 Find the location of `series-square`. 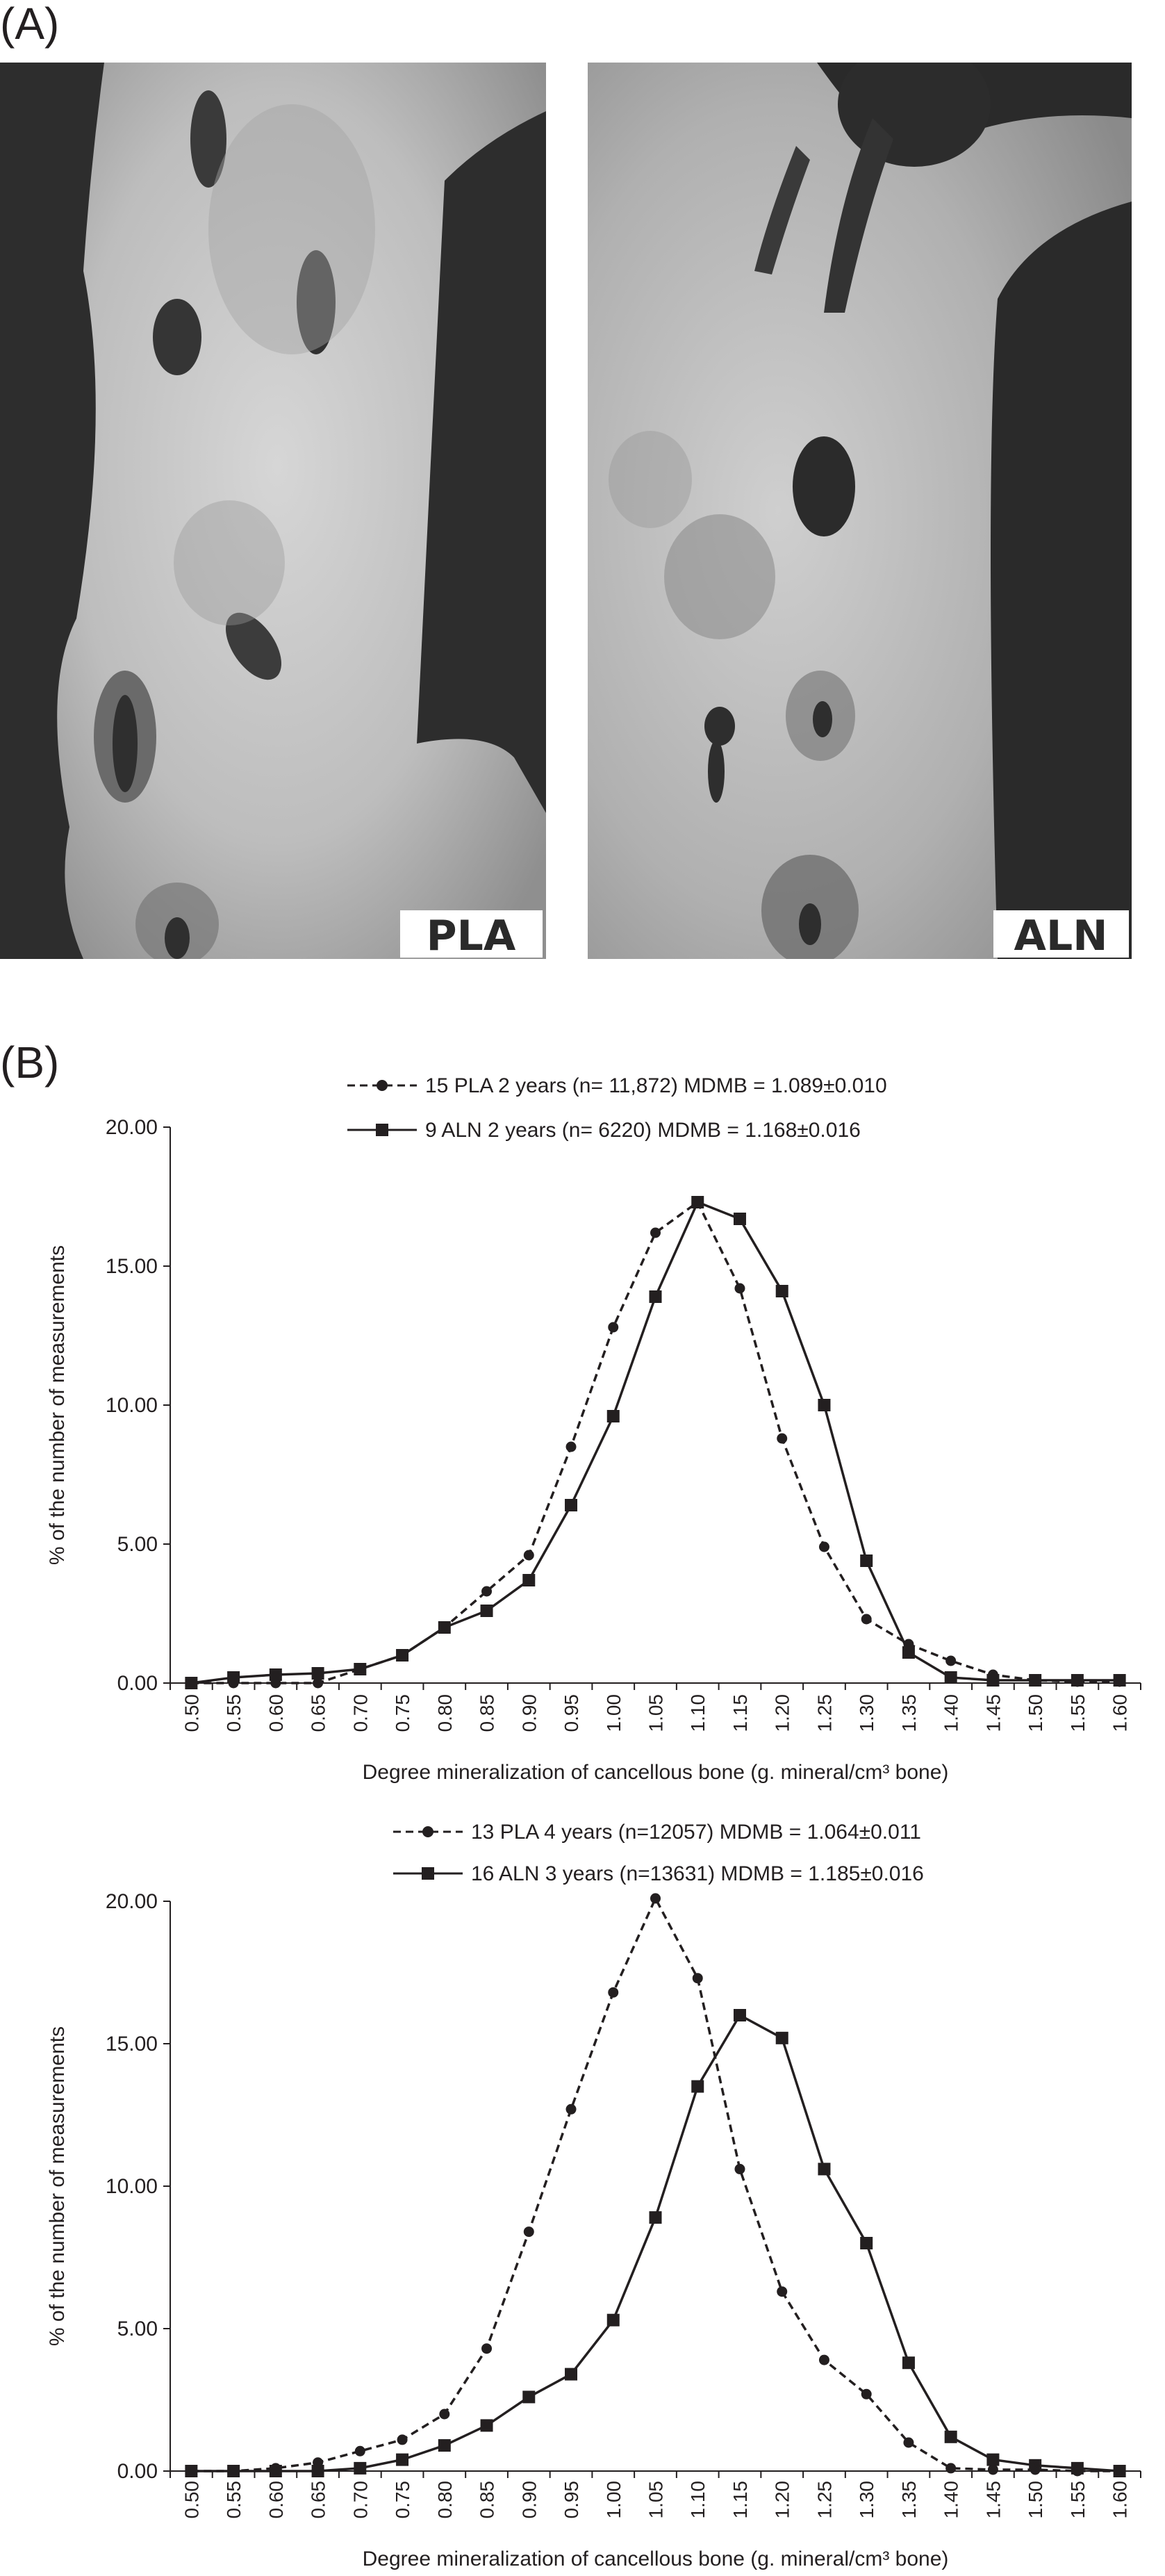

series-square is located at coordinates (655, 2243).